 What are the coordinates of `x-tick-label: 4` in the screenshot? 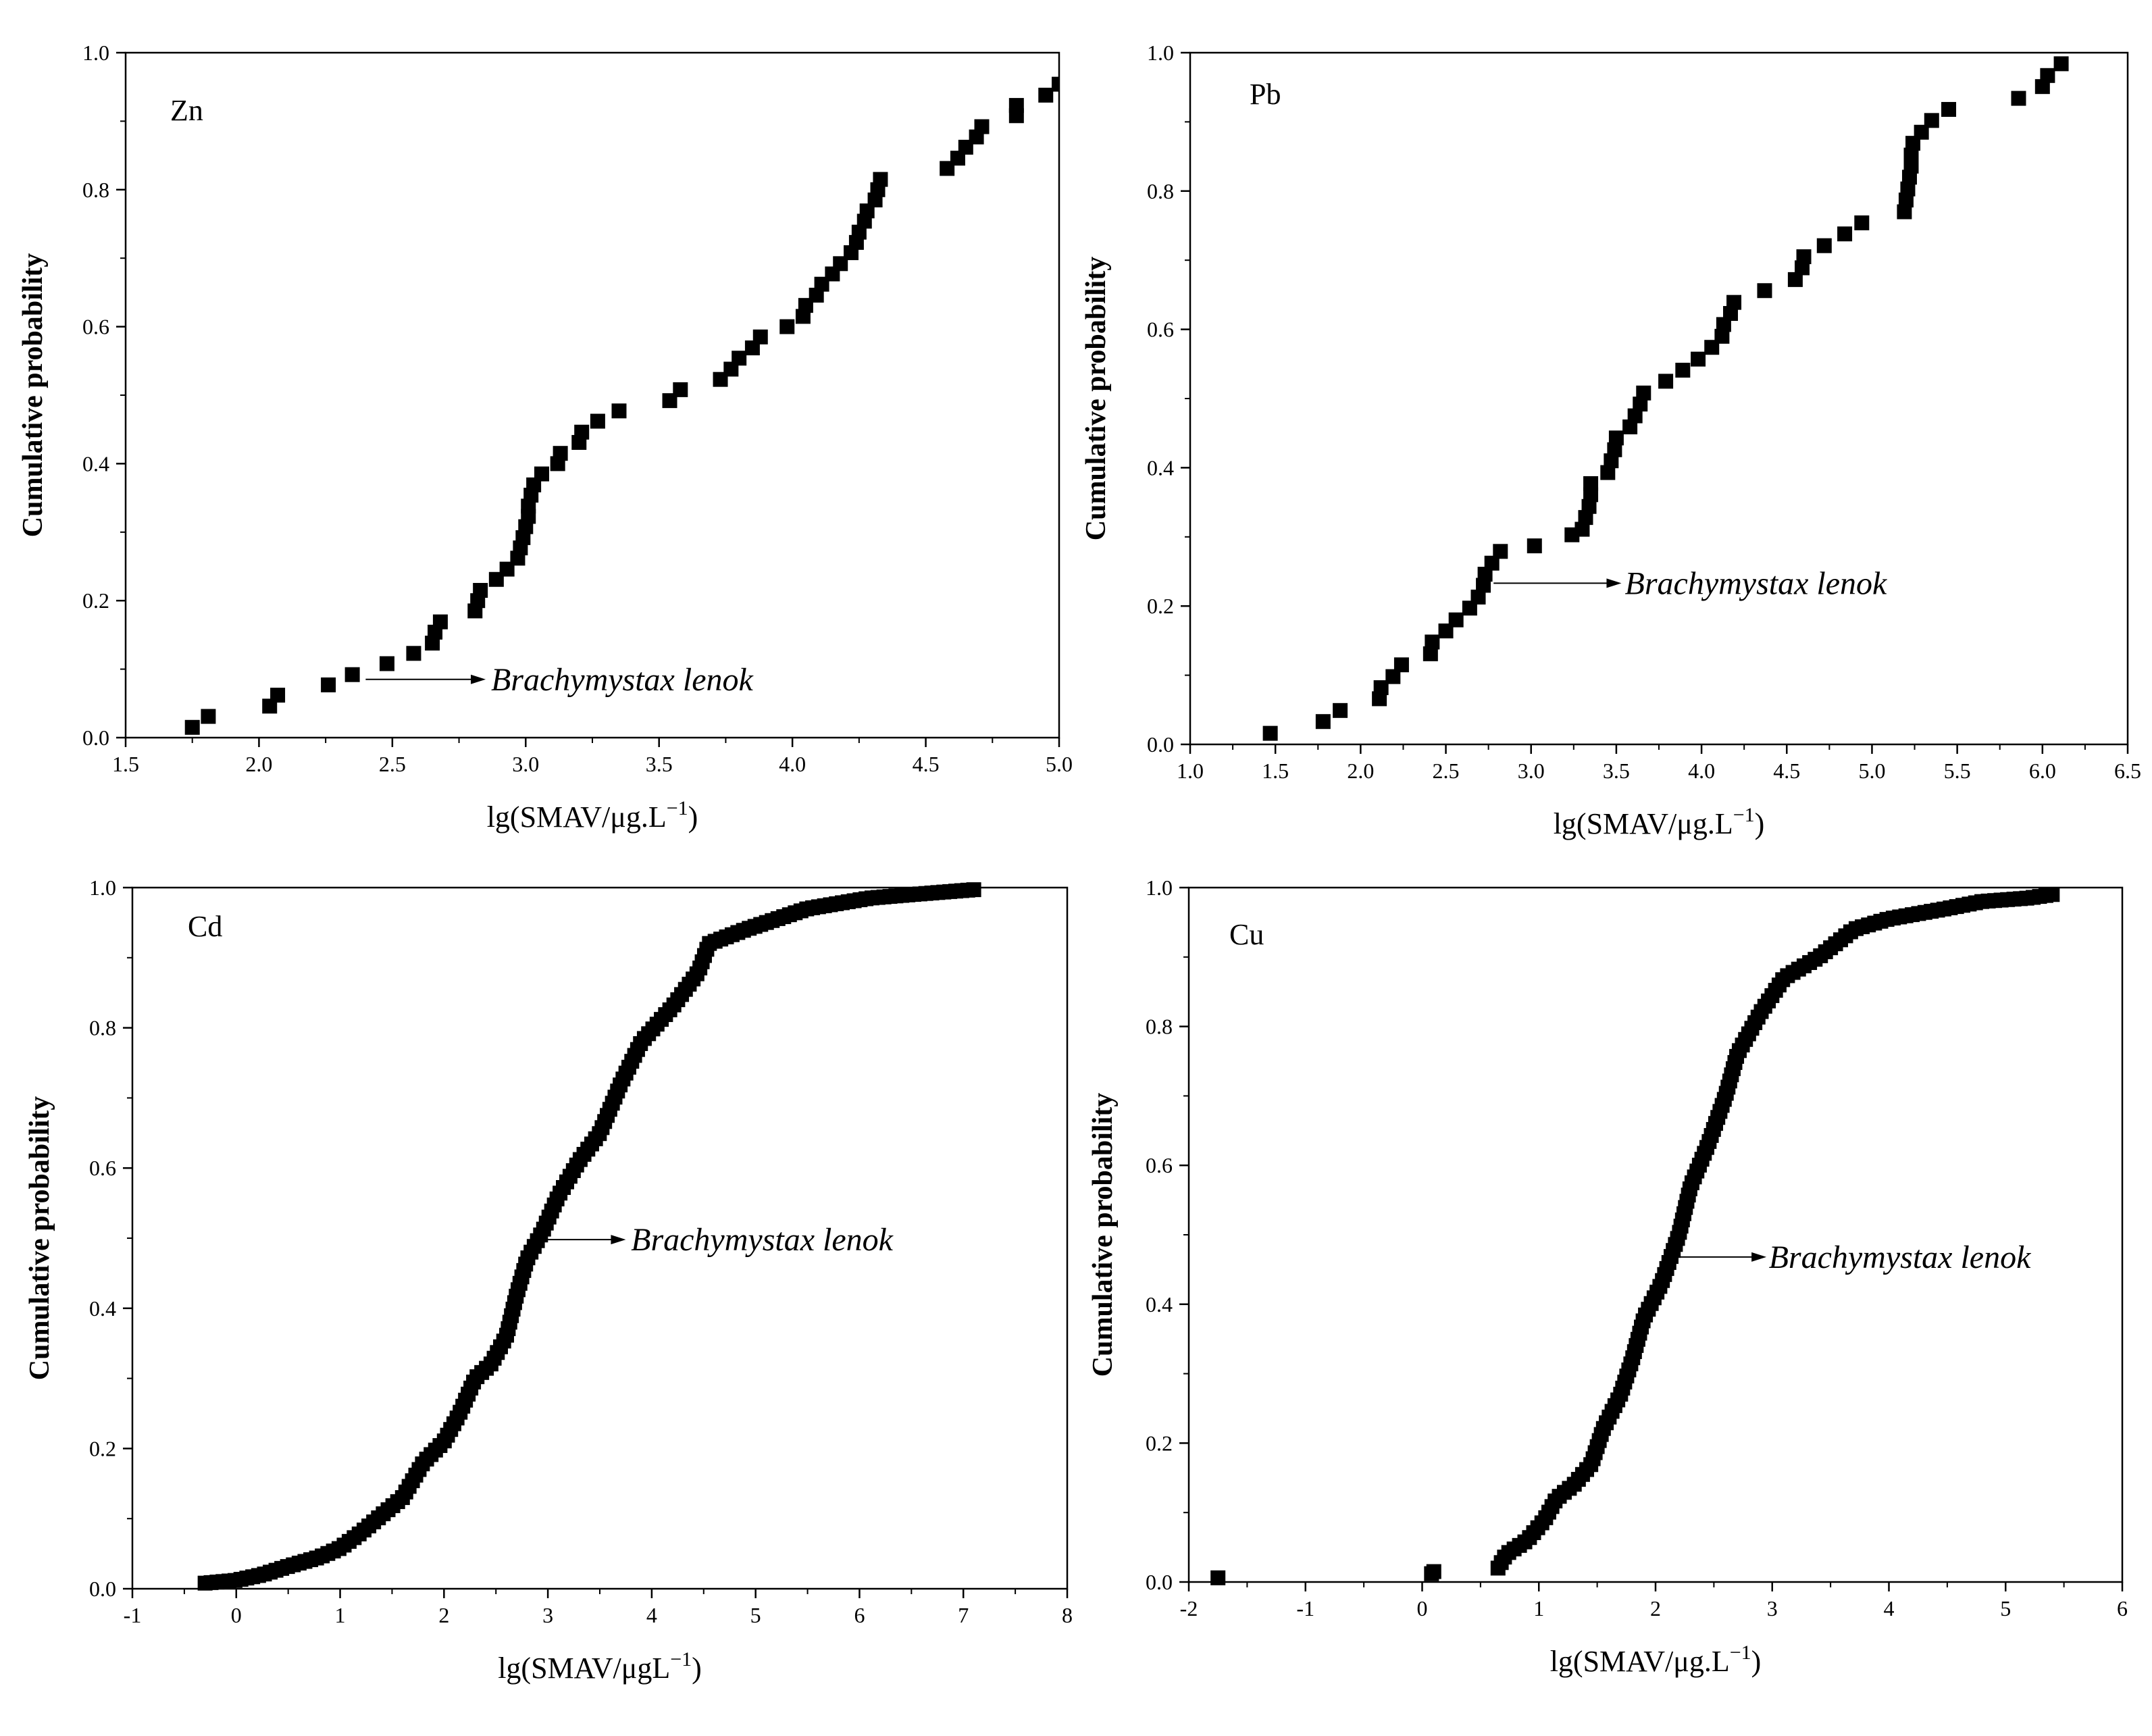 It's located at (1890, 1608).